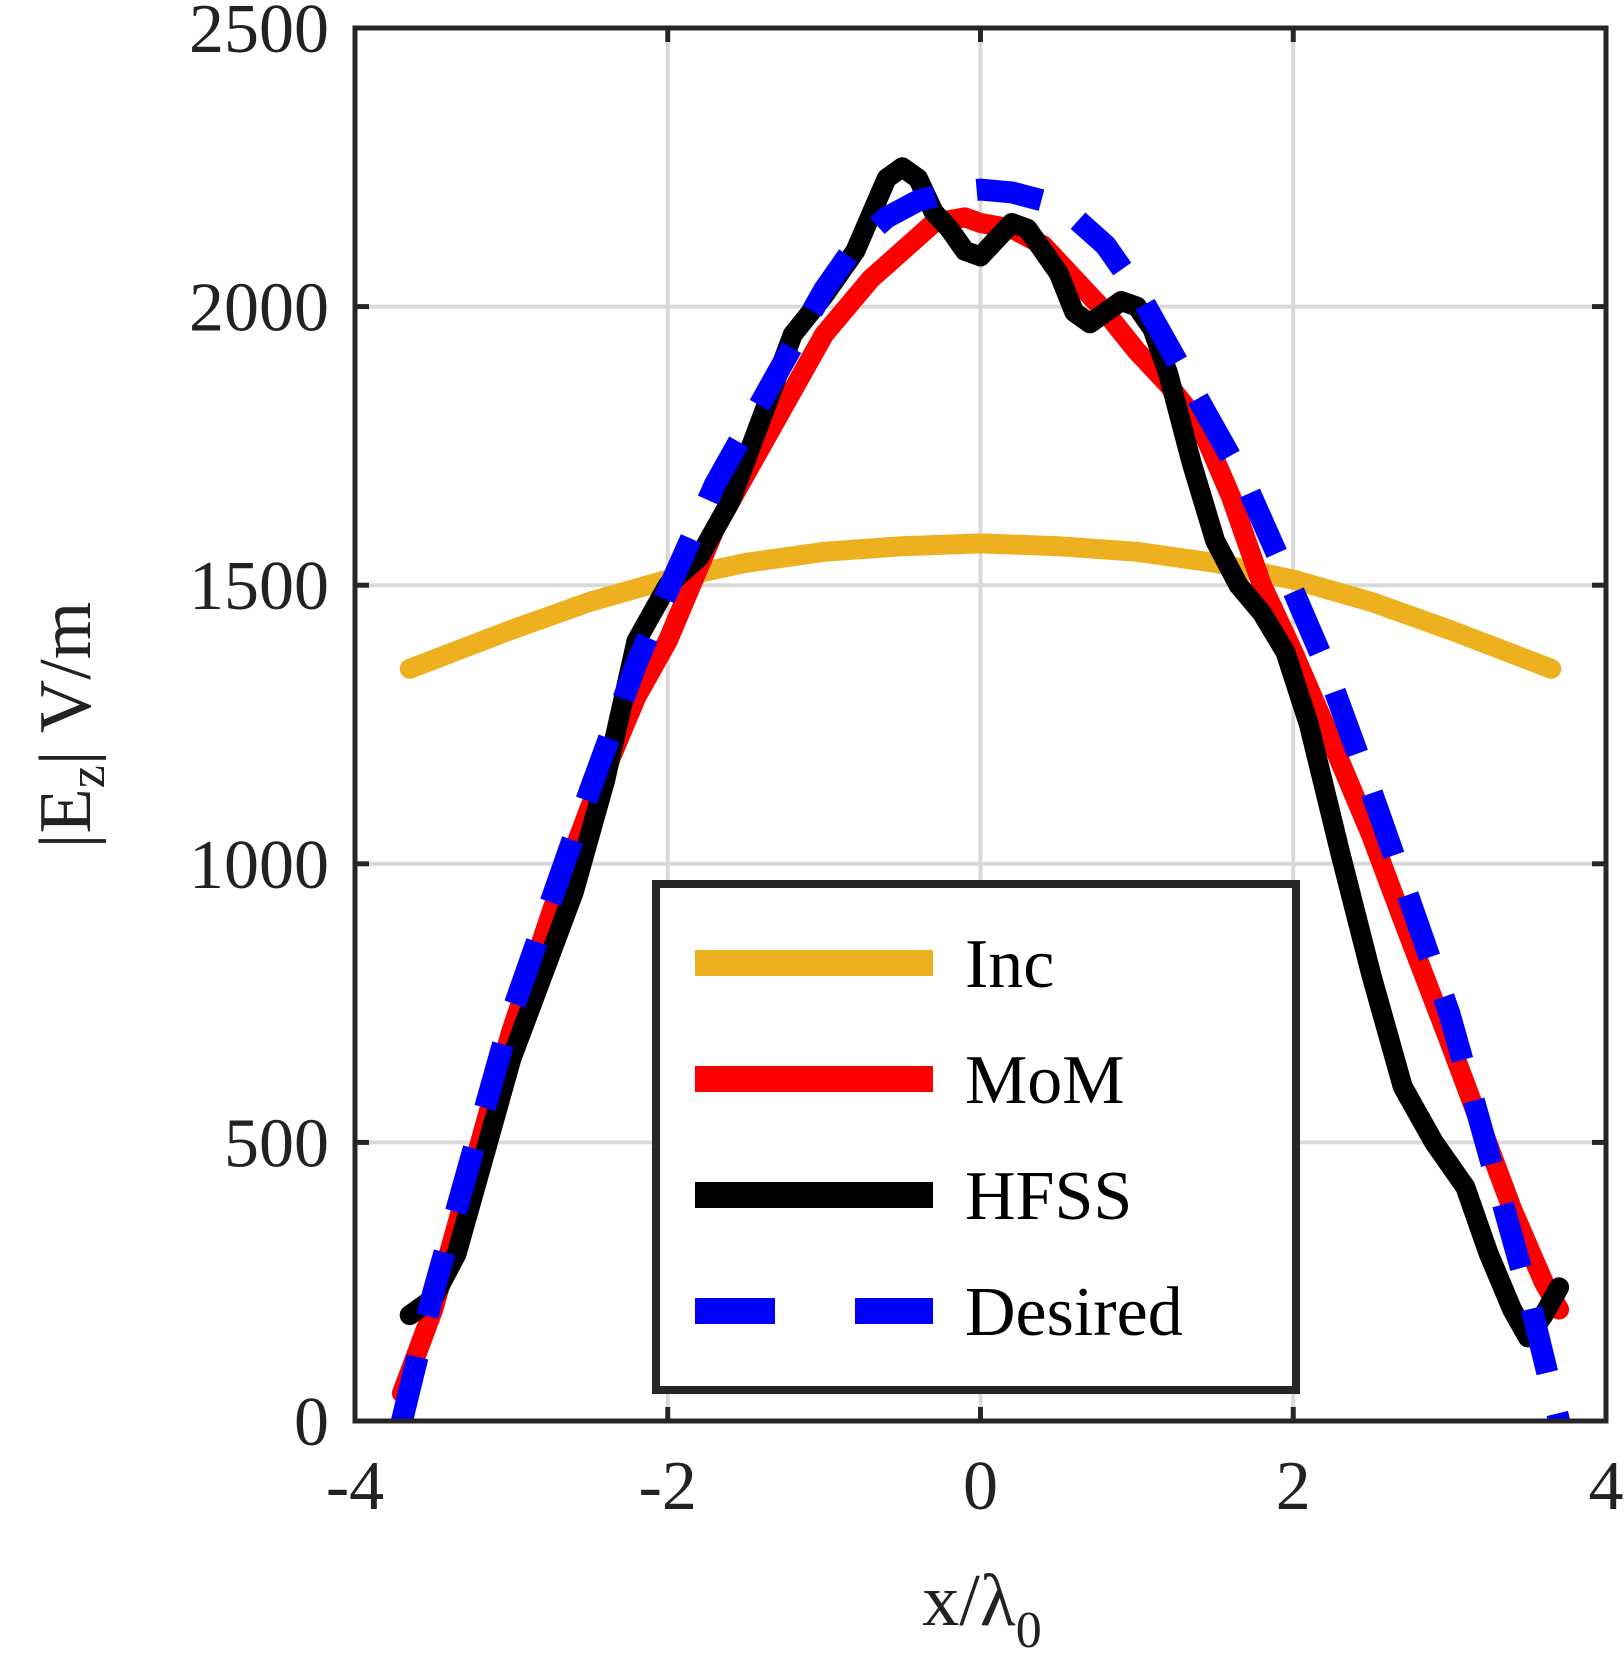 This screenshot has height=1680, width=1624. What do you see at coordinates (1074, 1312) in the screenshot?
I see `legend-label-desired: Desired` at bounding box center [1074, 1312].